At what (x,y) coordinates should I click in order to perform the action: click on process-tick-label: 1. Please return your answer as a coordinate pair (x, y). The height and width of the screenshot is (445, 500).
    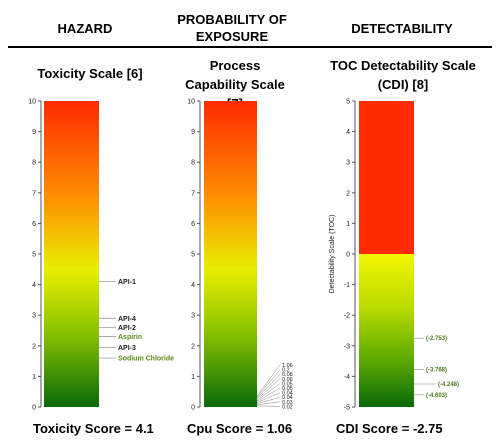
    Looking at the image, I should click on (193, 377).